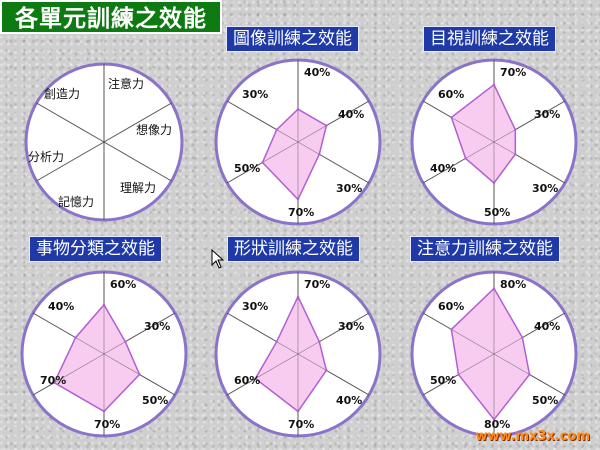  What do you see at coordinates (46, 157) in the screenshot?
I see `legend-category-label: 分析力` at bounding box center [46, 157].